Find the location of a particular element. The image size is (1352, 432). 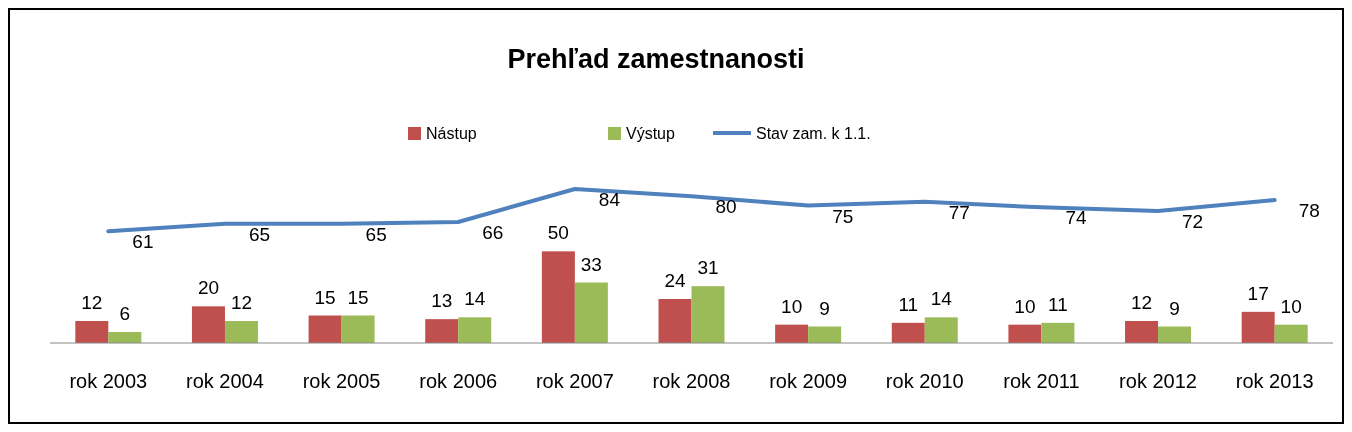

data-label: 17 is located at coordinates (1258, 293).